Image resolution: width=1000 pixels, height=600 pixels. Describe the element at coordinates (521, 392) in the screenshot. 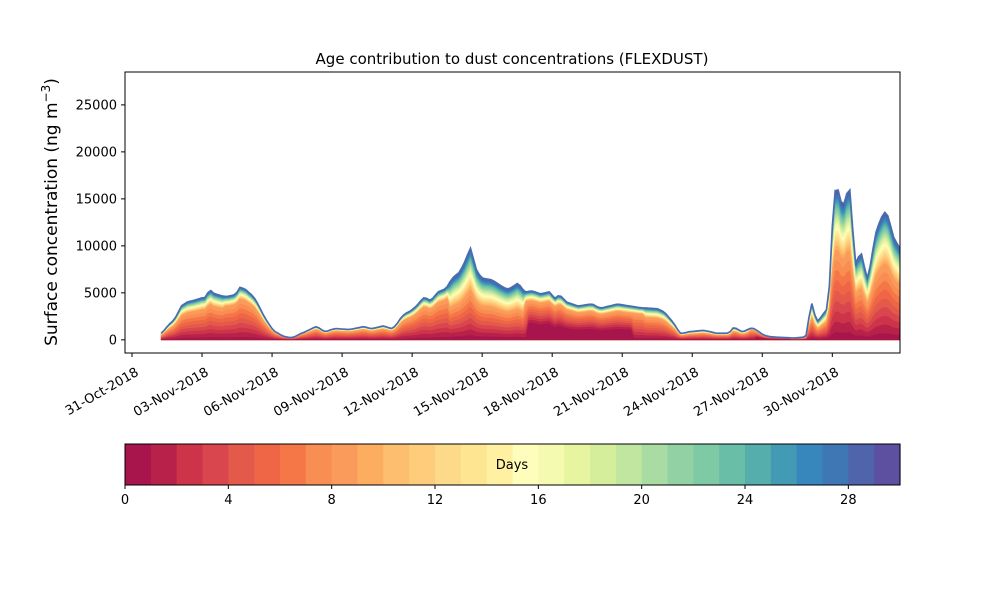

I see `x-tick-label: 18-Nov-2018` at that location.